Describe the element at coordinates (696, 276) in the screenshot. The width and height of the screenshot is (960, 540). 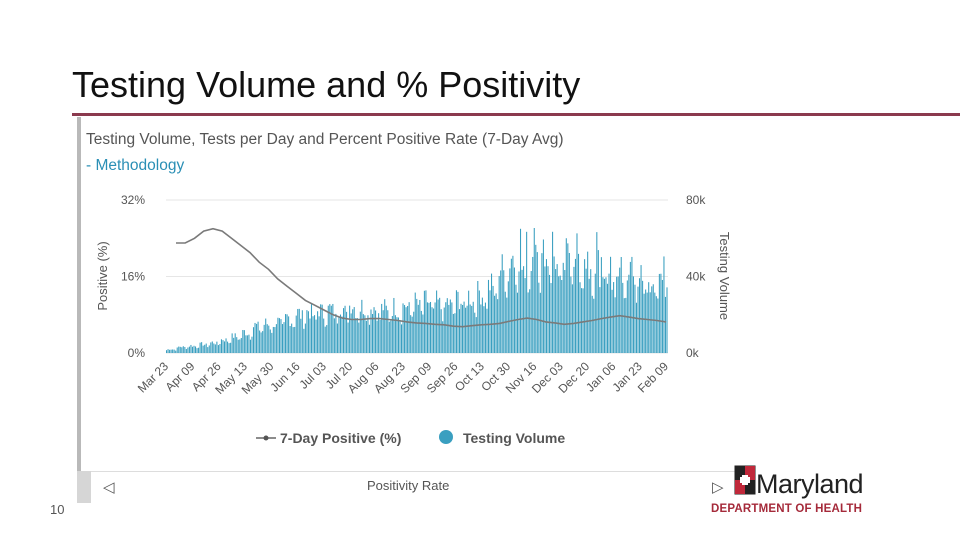
I see `right-axis-ticks: 80k 40k 0k` at that location.